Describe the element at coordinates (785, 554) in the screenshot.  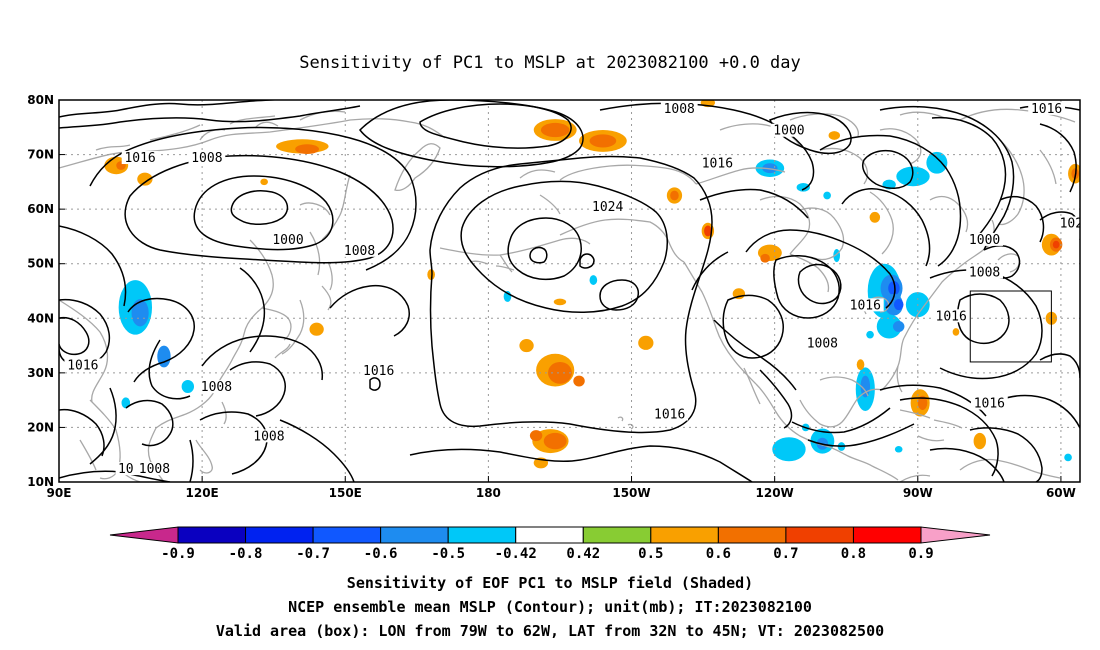
I see `colorbar-label: 0.7` at that location.